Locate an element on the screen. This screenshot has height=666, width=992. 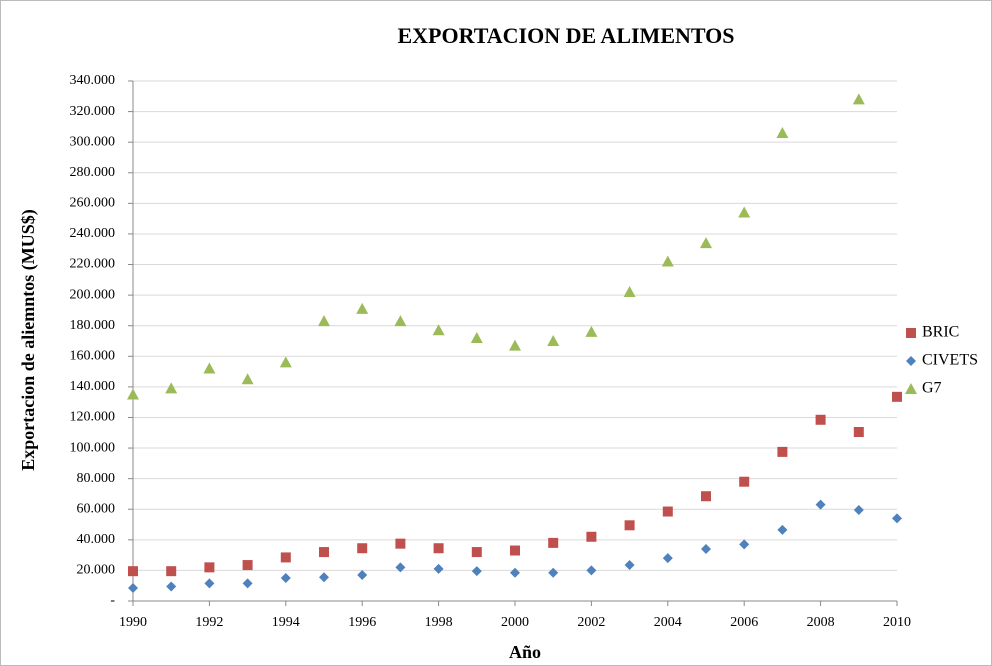
y-tick-label: 280.000 is located at coordinates (93, 172).